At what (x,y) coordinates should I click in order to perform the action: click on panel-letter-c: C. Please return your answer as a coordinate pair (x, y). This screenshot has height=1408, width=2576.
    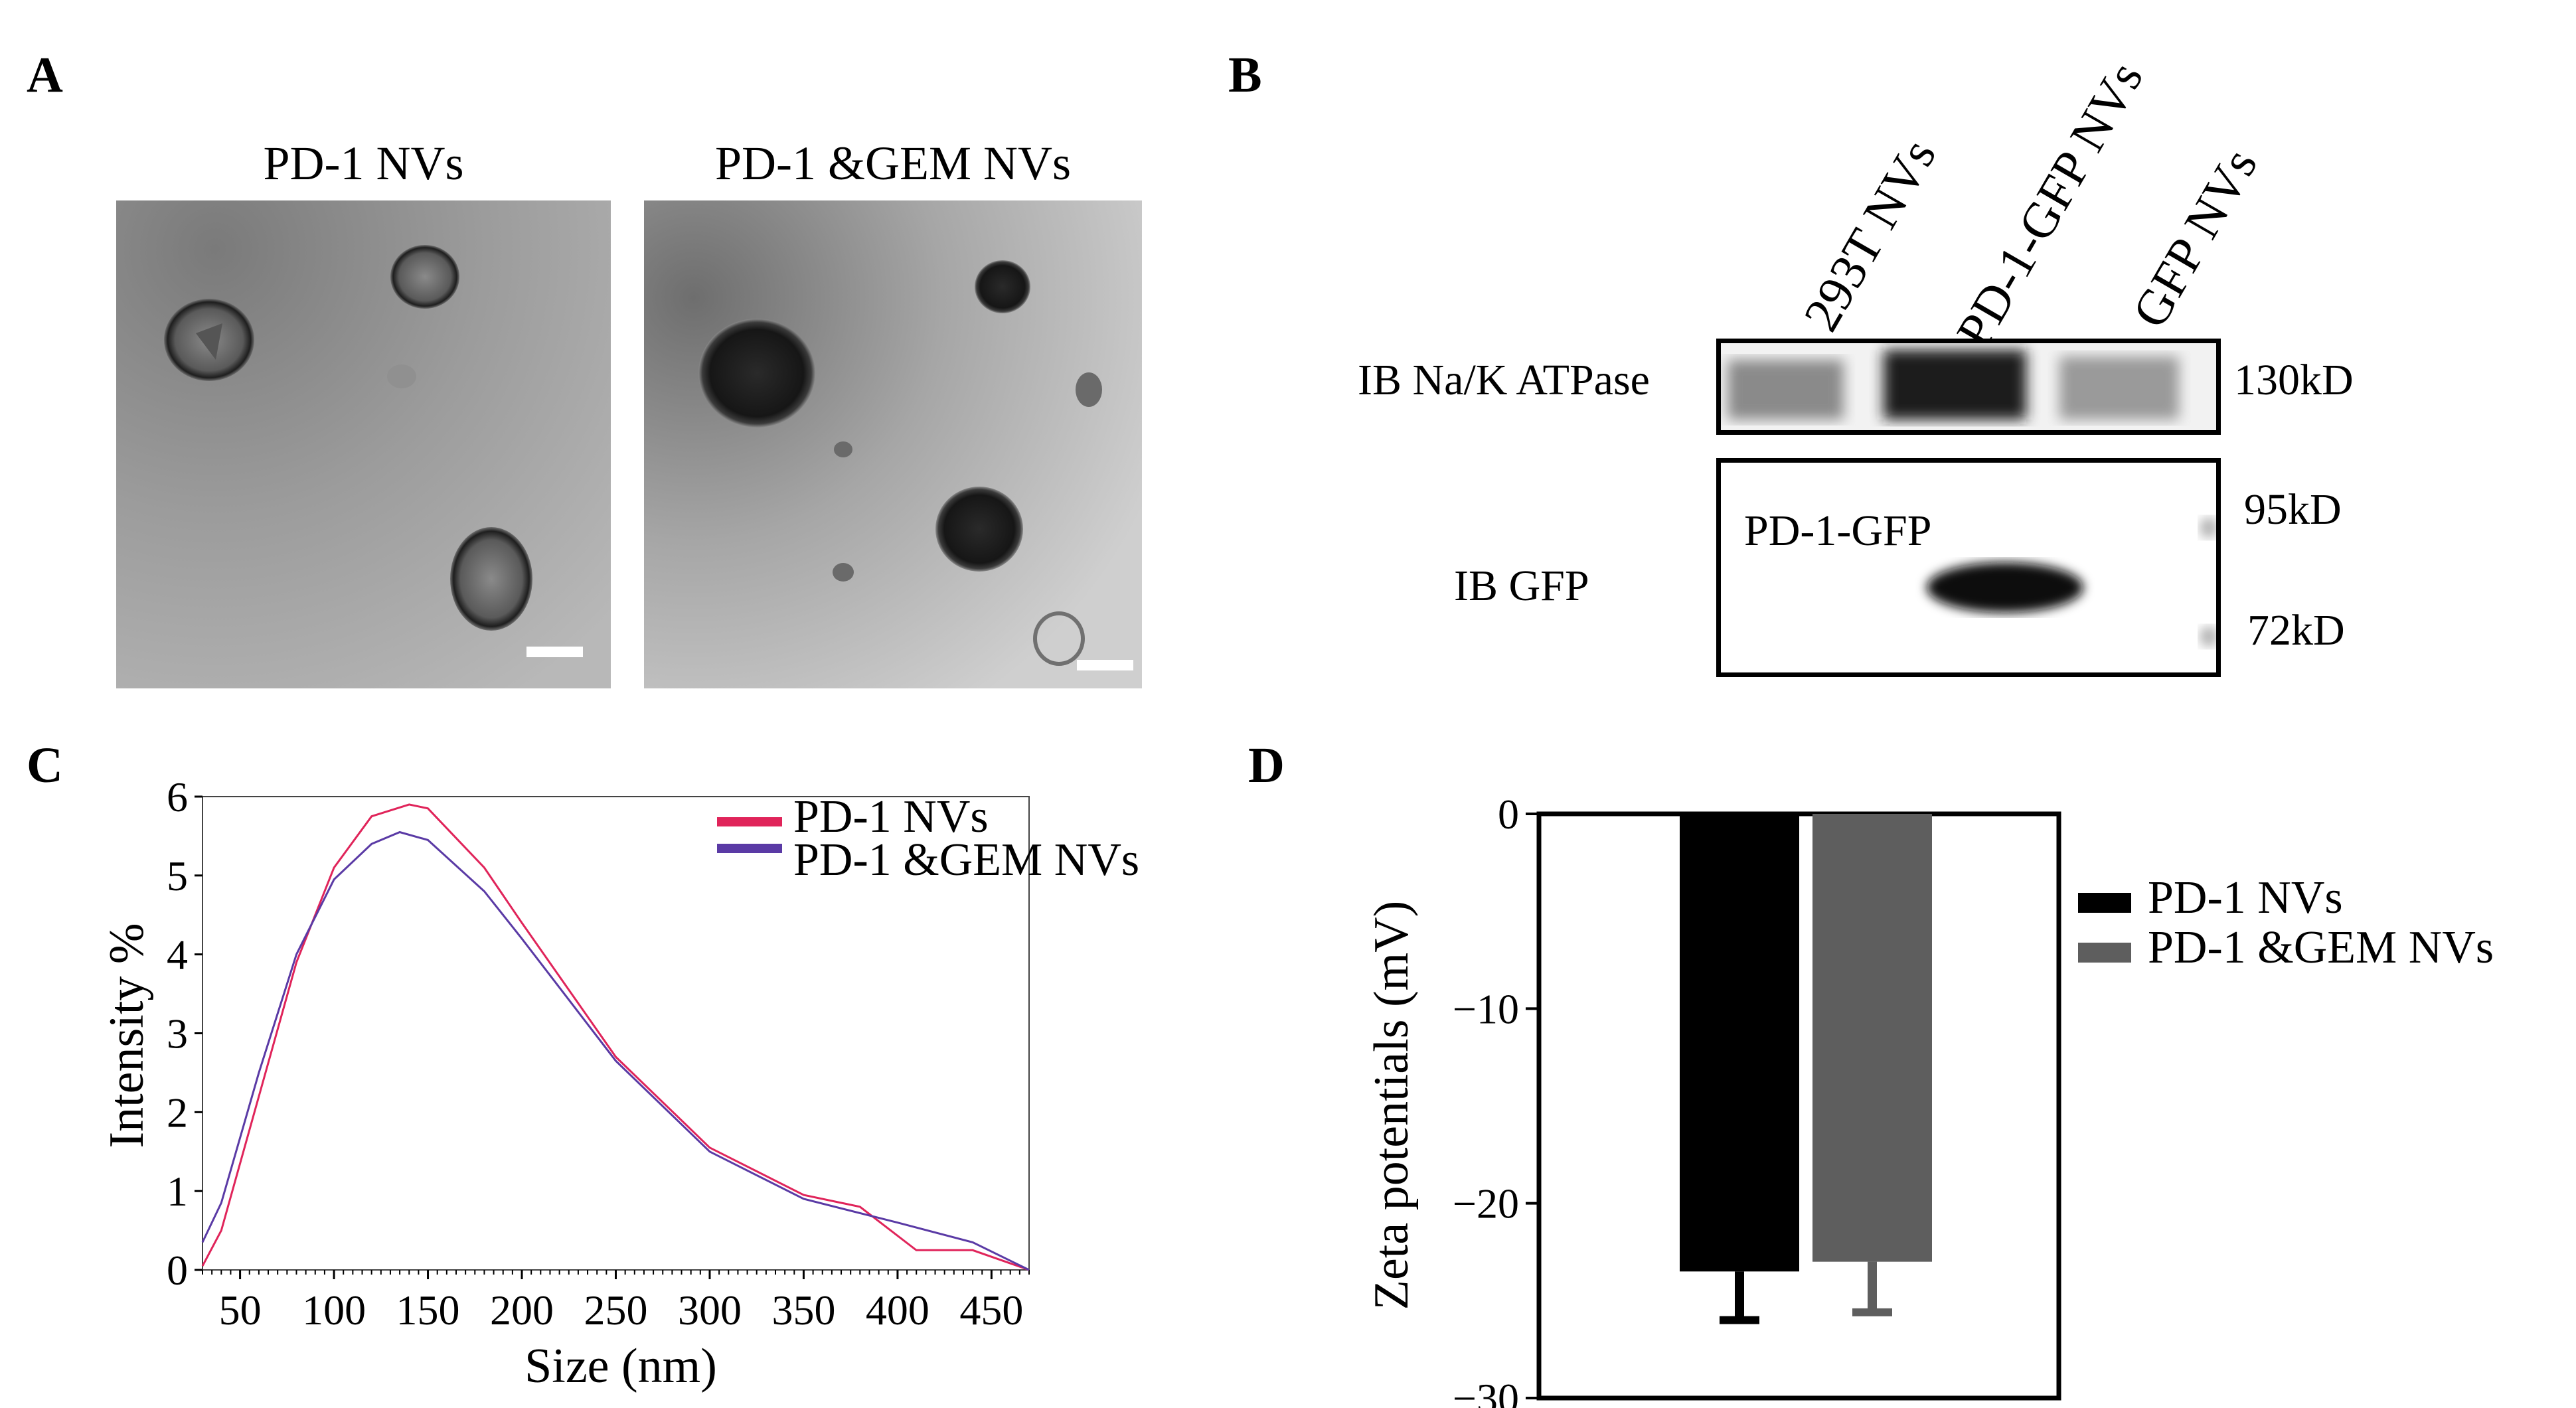
    Looking at the image, I should click on (45, 765).